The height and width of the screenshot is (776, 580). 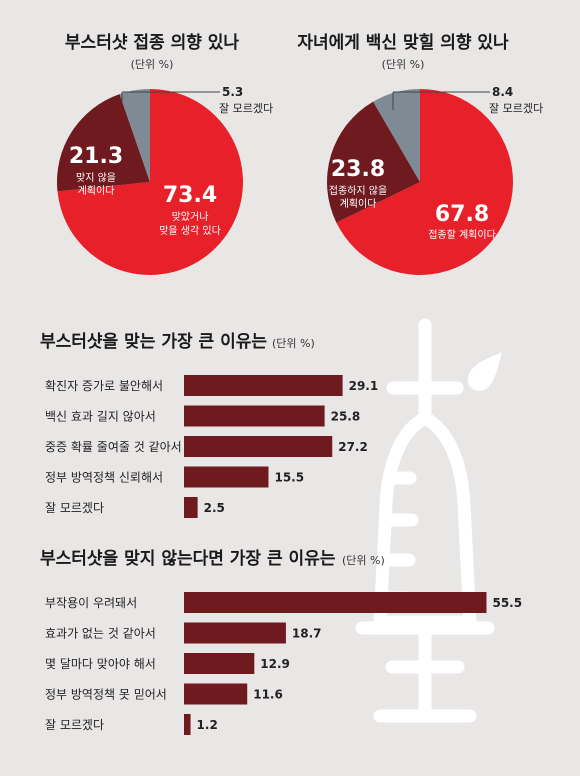 I want to click on bar-category-label: 백신 효과 길지 않아서, so click(x=100, y=417).